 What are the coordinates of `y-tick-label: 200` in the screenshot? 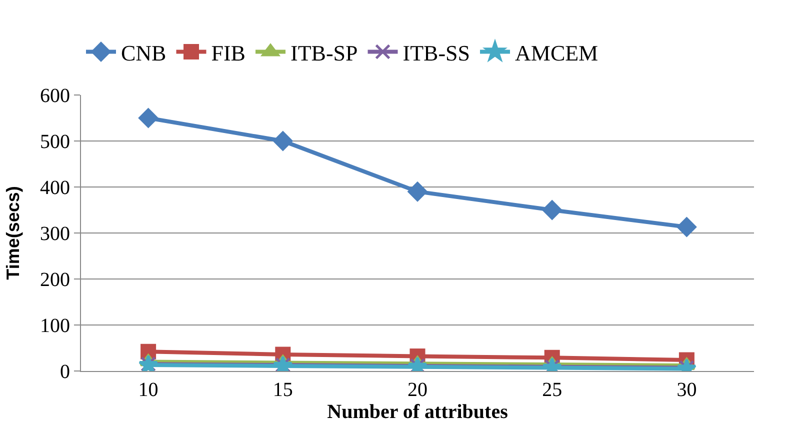 It's located at (55, 280).